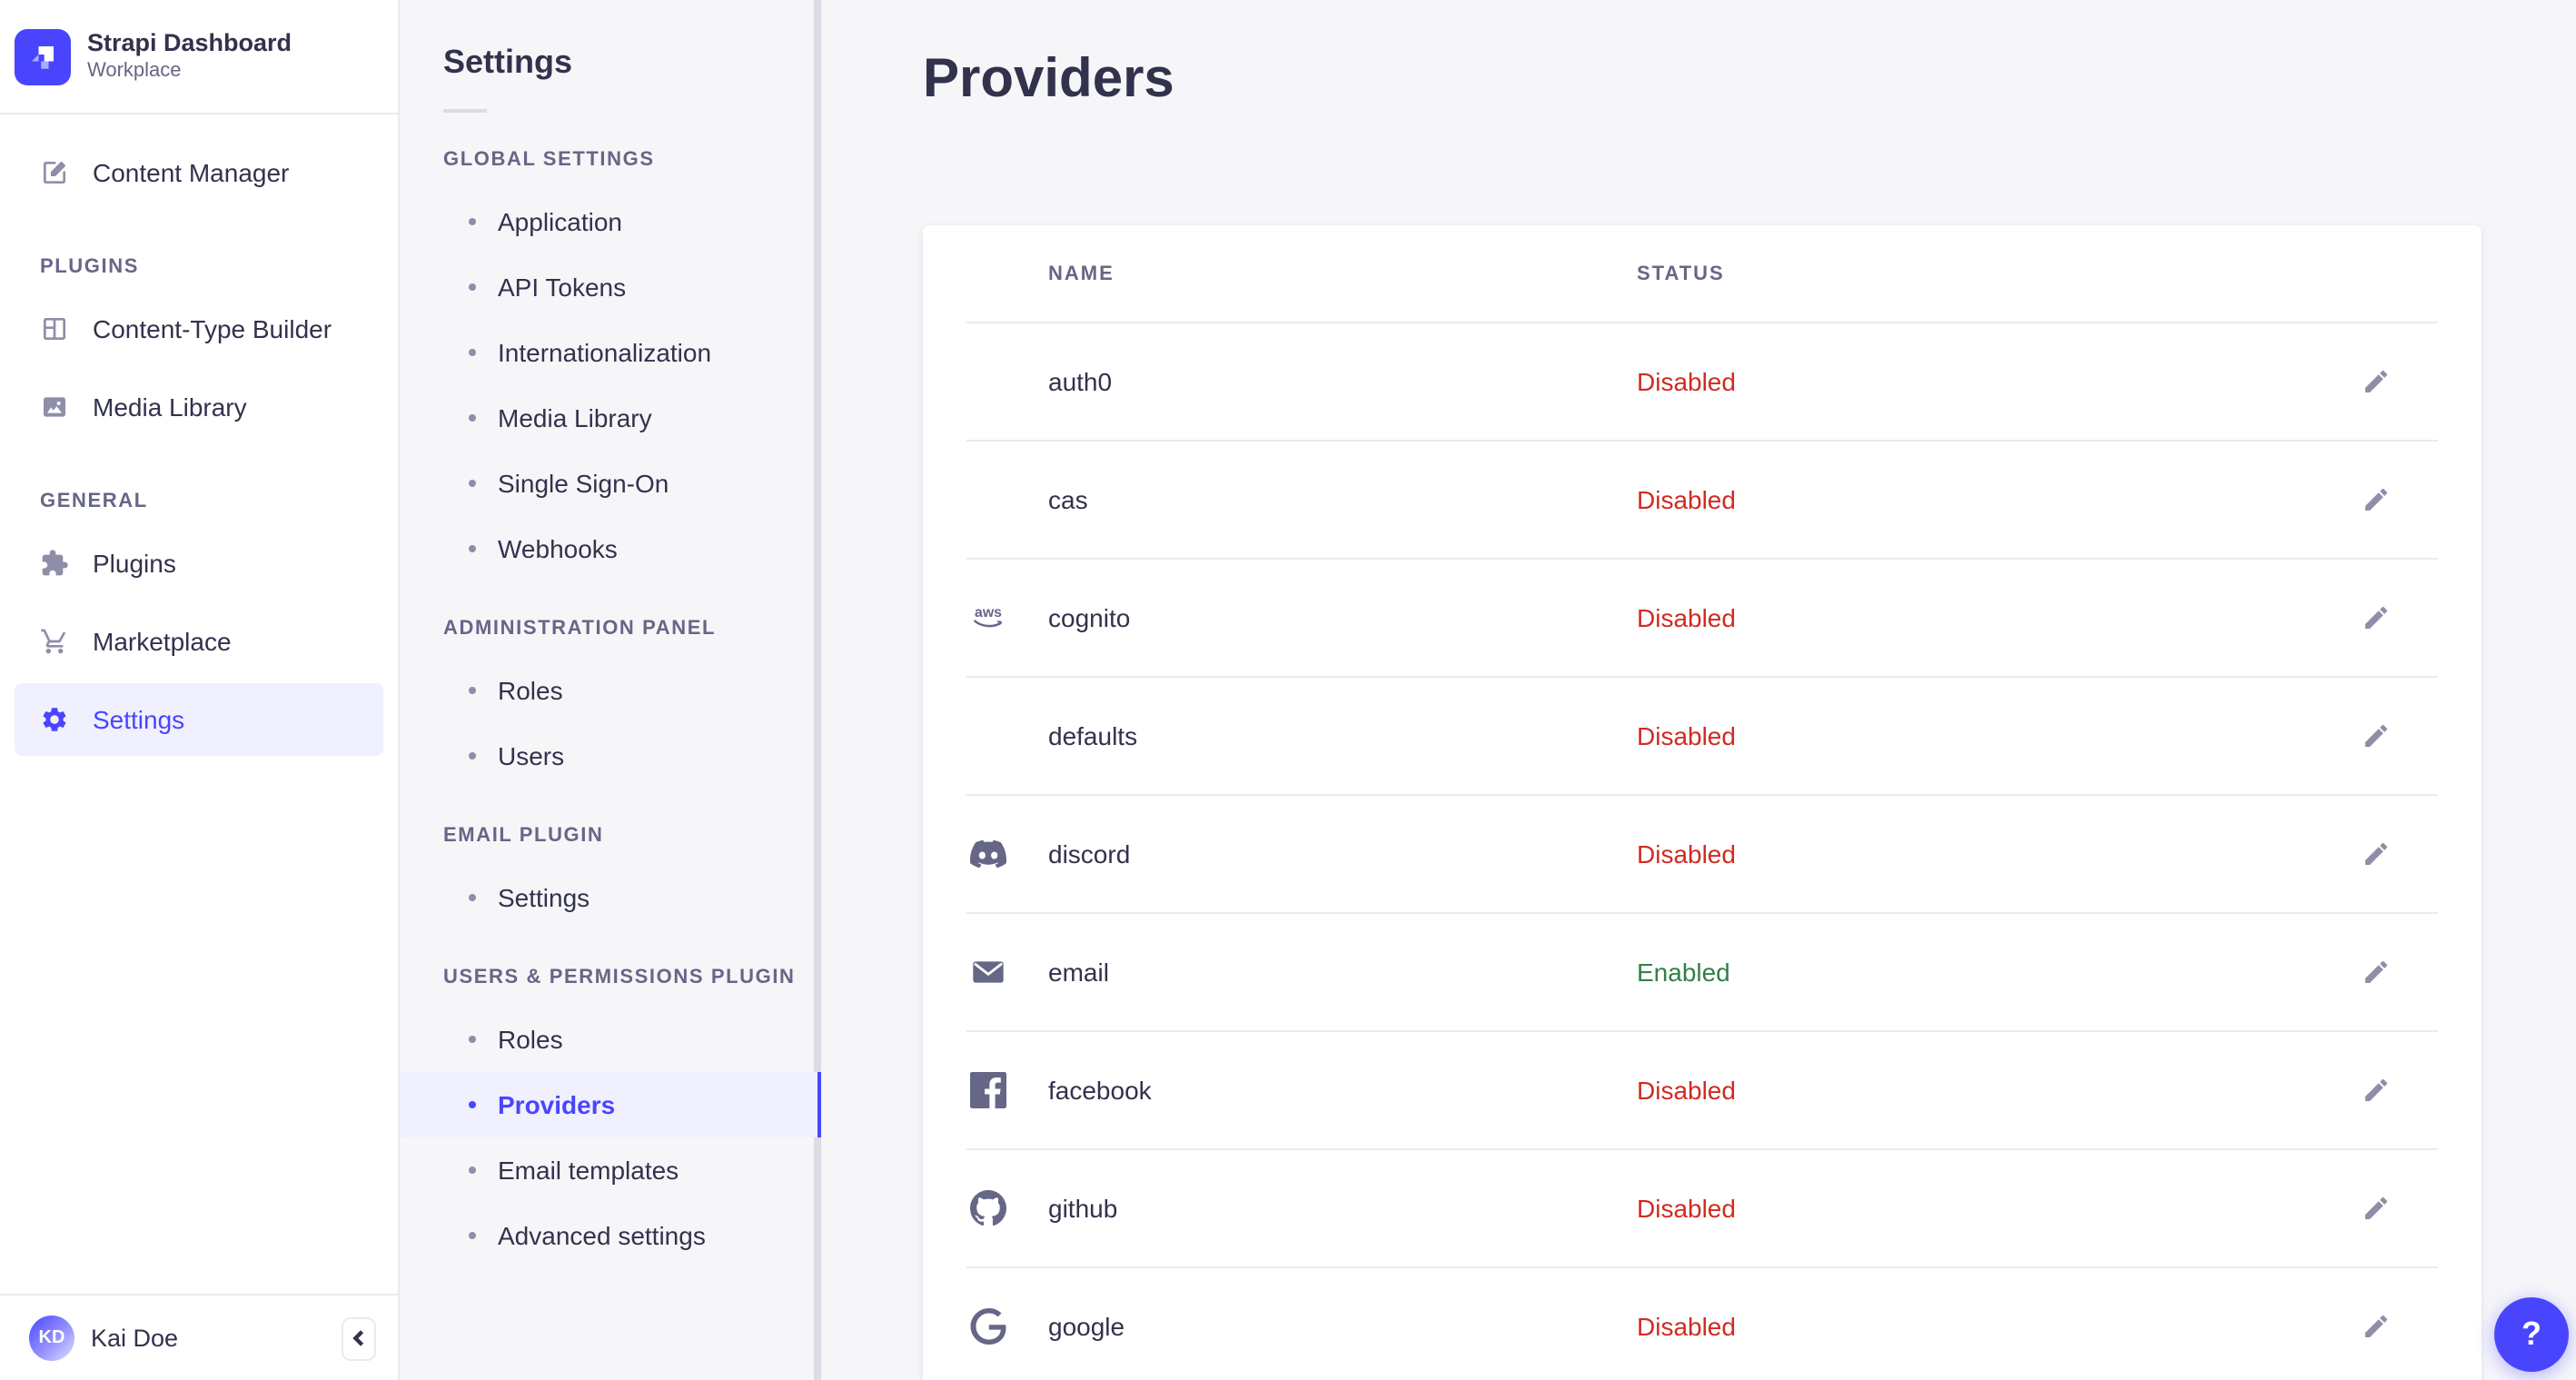 The height and width of the screenshot is (1380, 2576). Describe the element at coordinates (1702, 381) in the screenshot. I see `table-row-auth0: auth0 Disabled` at that location.